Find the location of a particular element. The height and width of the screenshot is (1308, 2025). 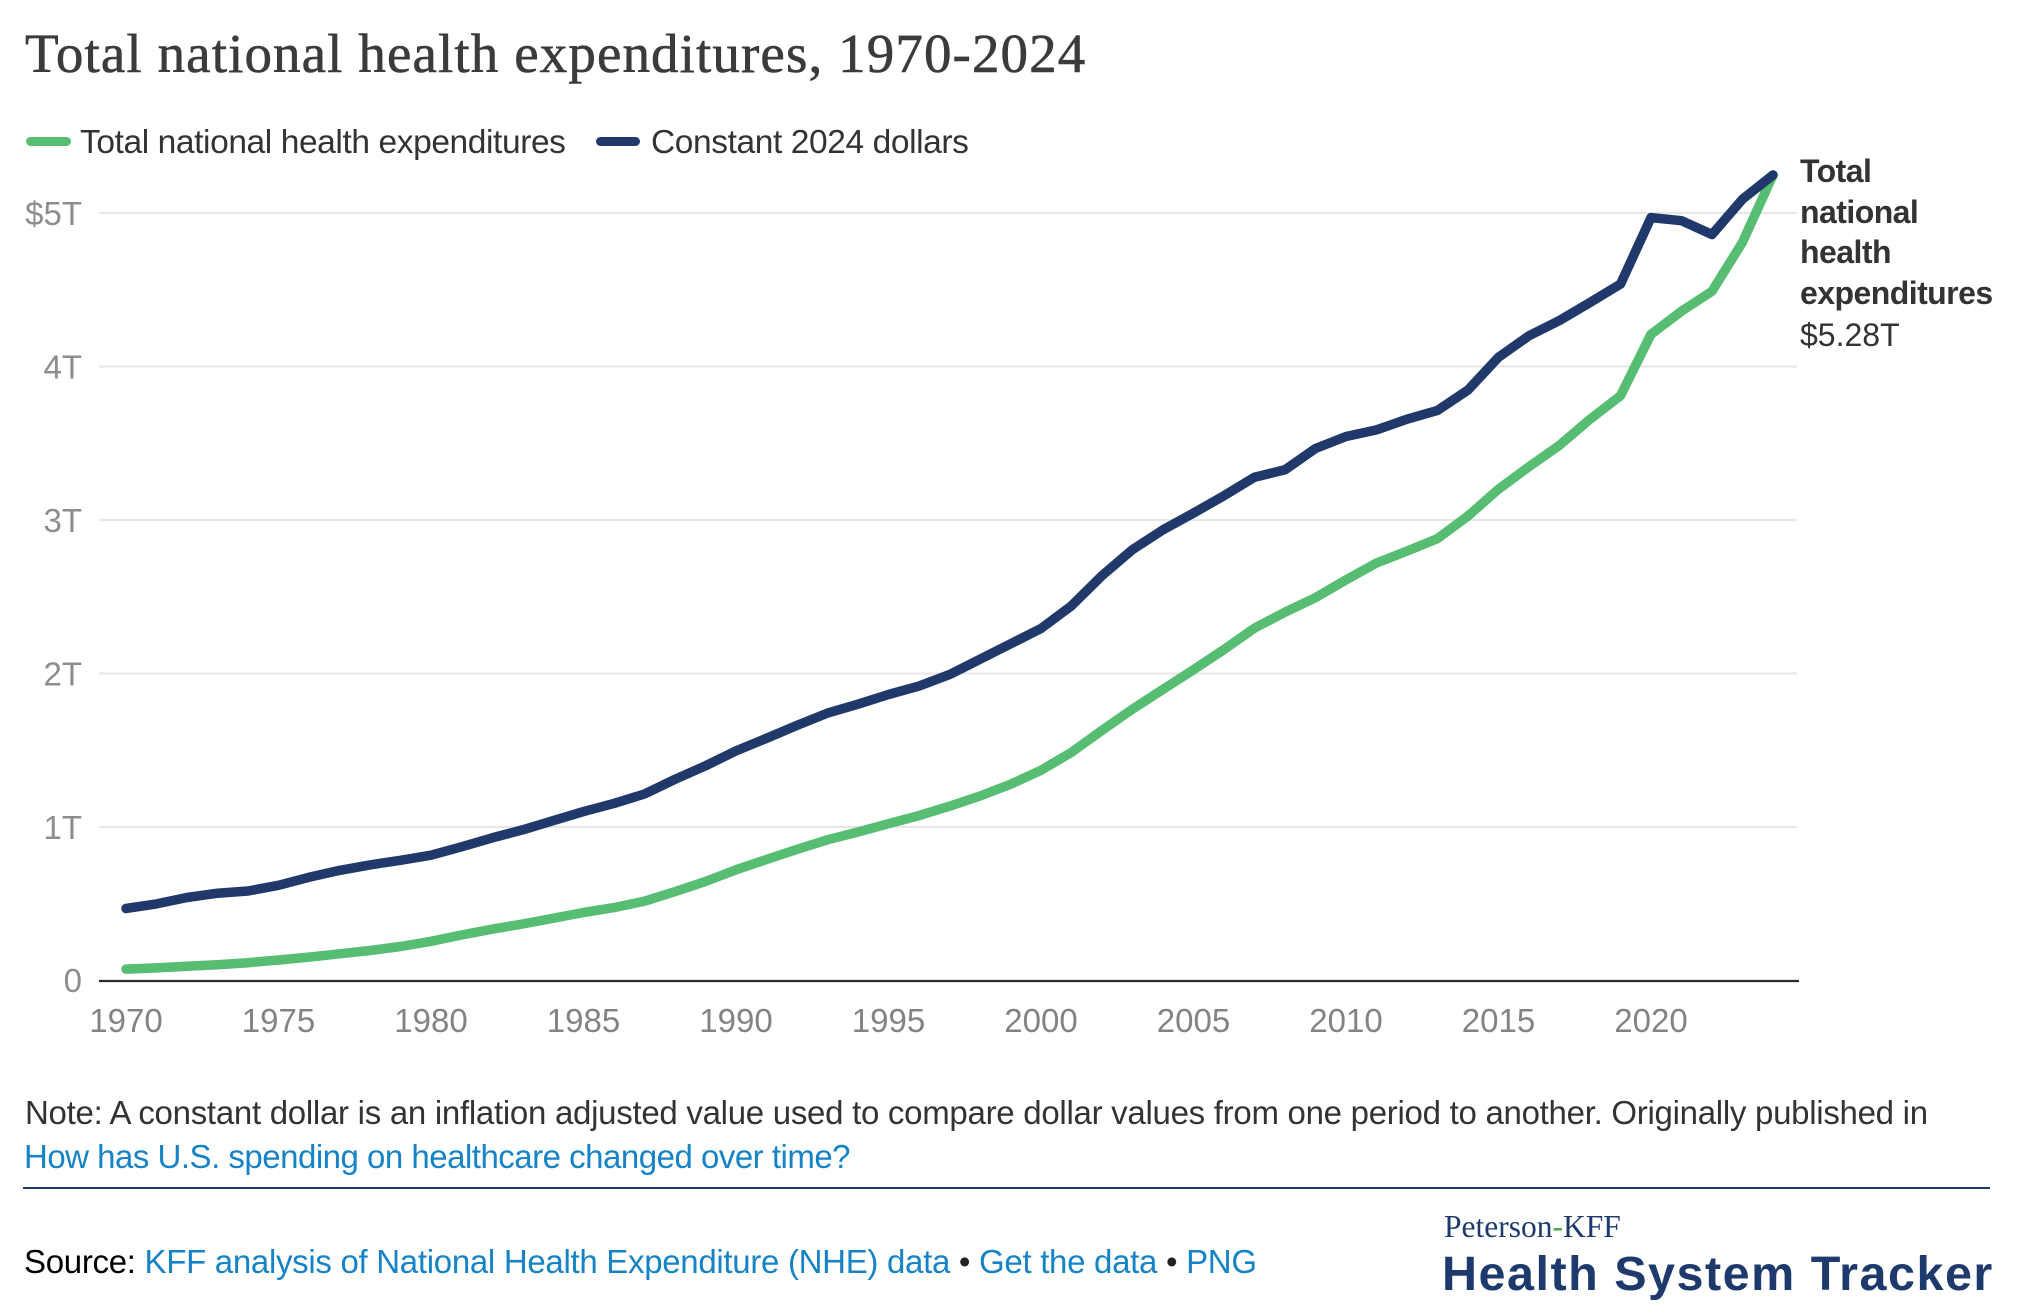

svg-text: 1970 is located at coordinates (125, 1020).